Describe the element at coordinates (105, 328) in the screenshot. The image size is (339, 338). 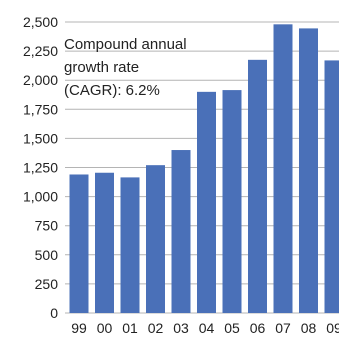
I see `x-tick-label: 00` at that location.